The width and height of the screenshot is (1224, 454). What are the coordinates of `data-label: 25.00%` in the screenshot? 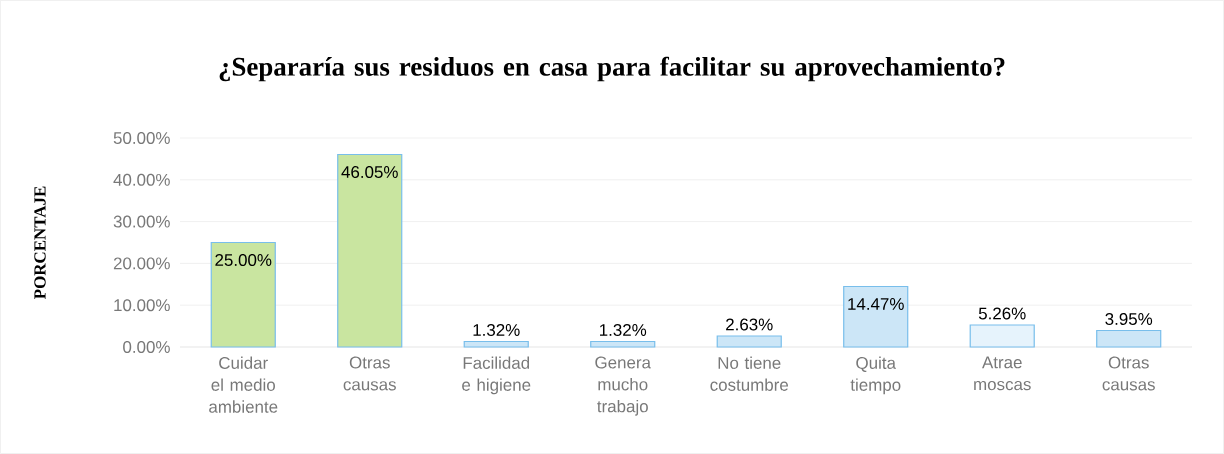 It's located at (243, 260).